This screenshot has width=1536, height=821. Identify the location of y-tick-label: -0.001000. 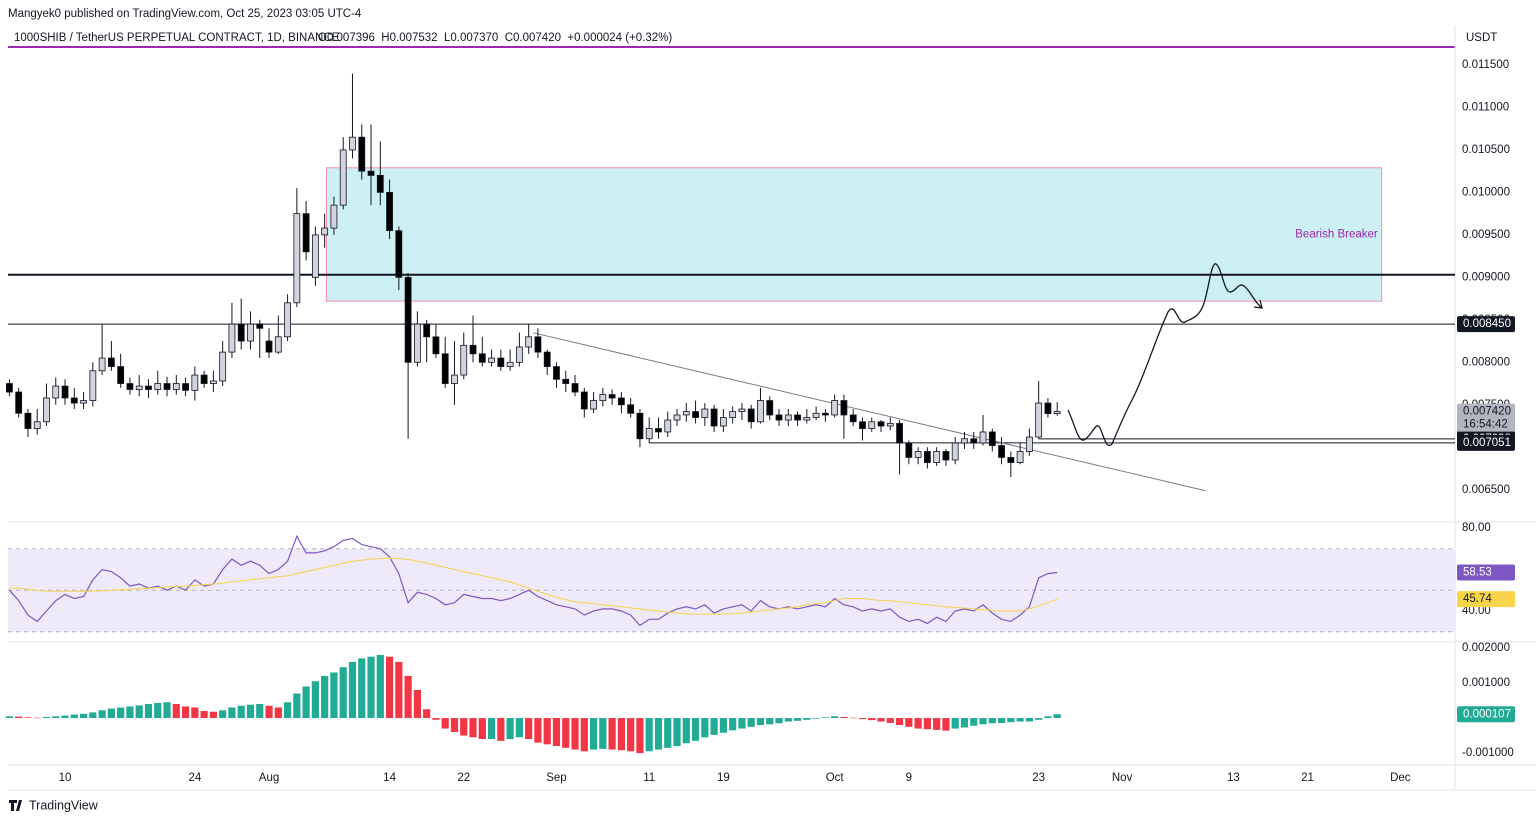
(1488, 753).